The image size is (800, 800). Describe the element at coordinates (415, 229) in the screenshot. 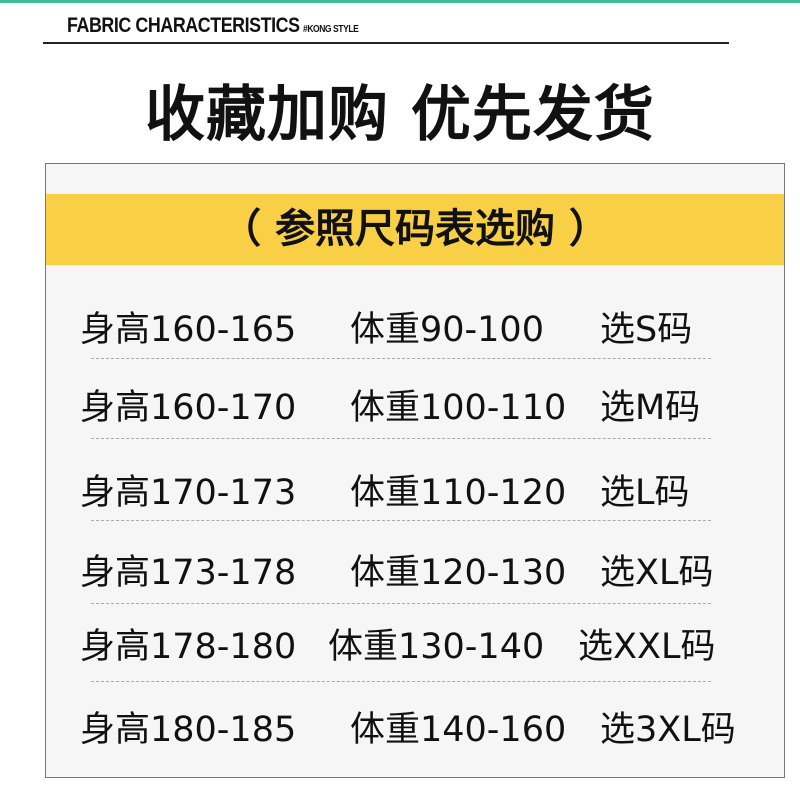

I see `size-chart-title: （ 参照尺码表选购 ）` at that location.